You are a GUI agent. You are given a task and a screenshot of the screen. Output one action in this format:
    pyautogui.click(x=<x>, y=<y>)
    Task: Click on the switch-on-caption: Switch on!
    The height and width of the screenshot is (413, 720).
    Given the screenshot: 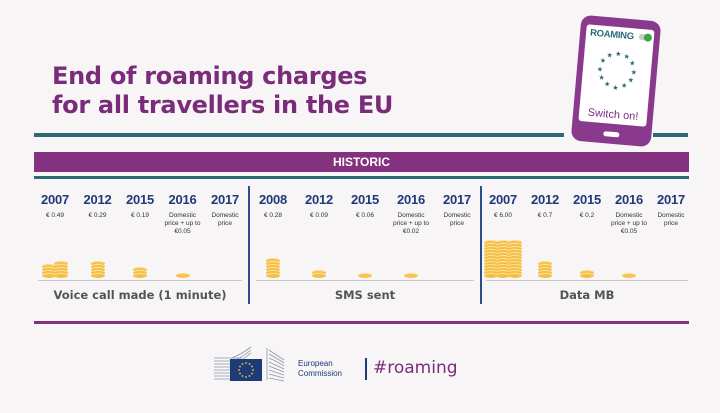 What is the action you would take?
    pyautogui.click(x=613, y=115)
    